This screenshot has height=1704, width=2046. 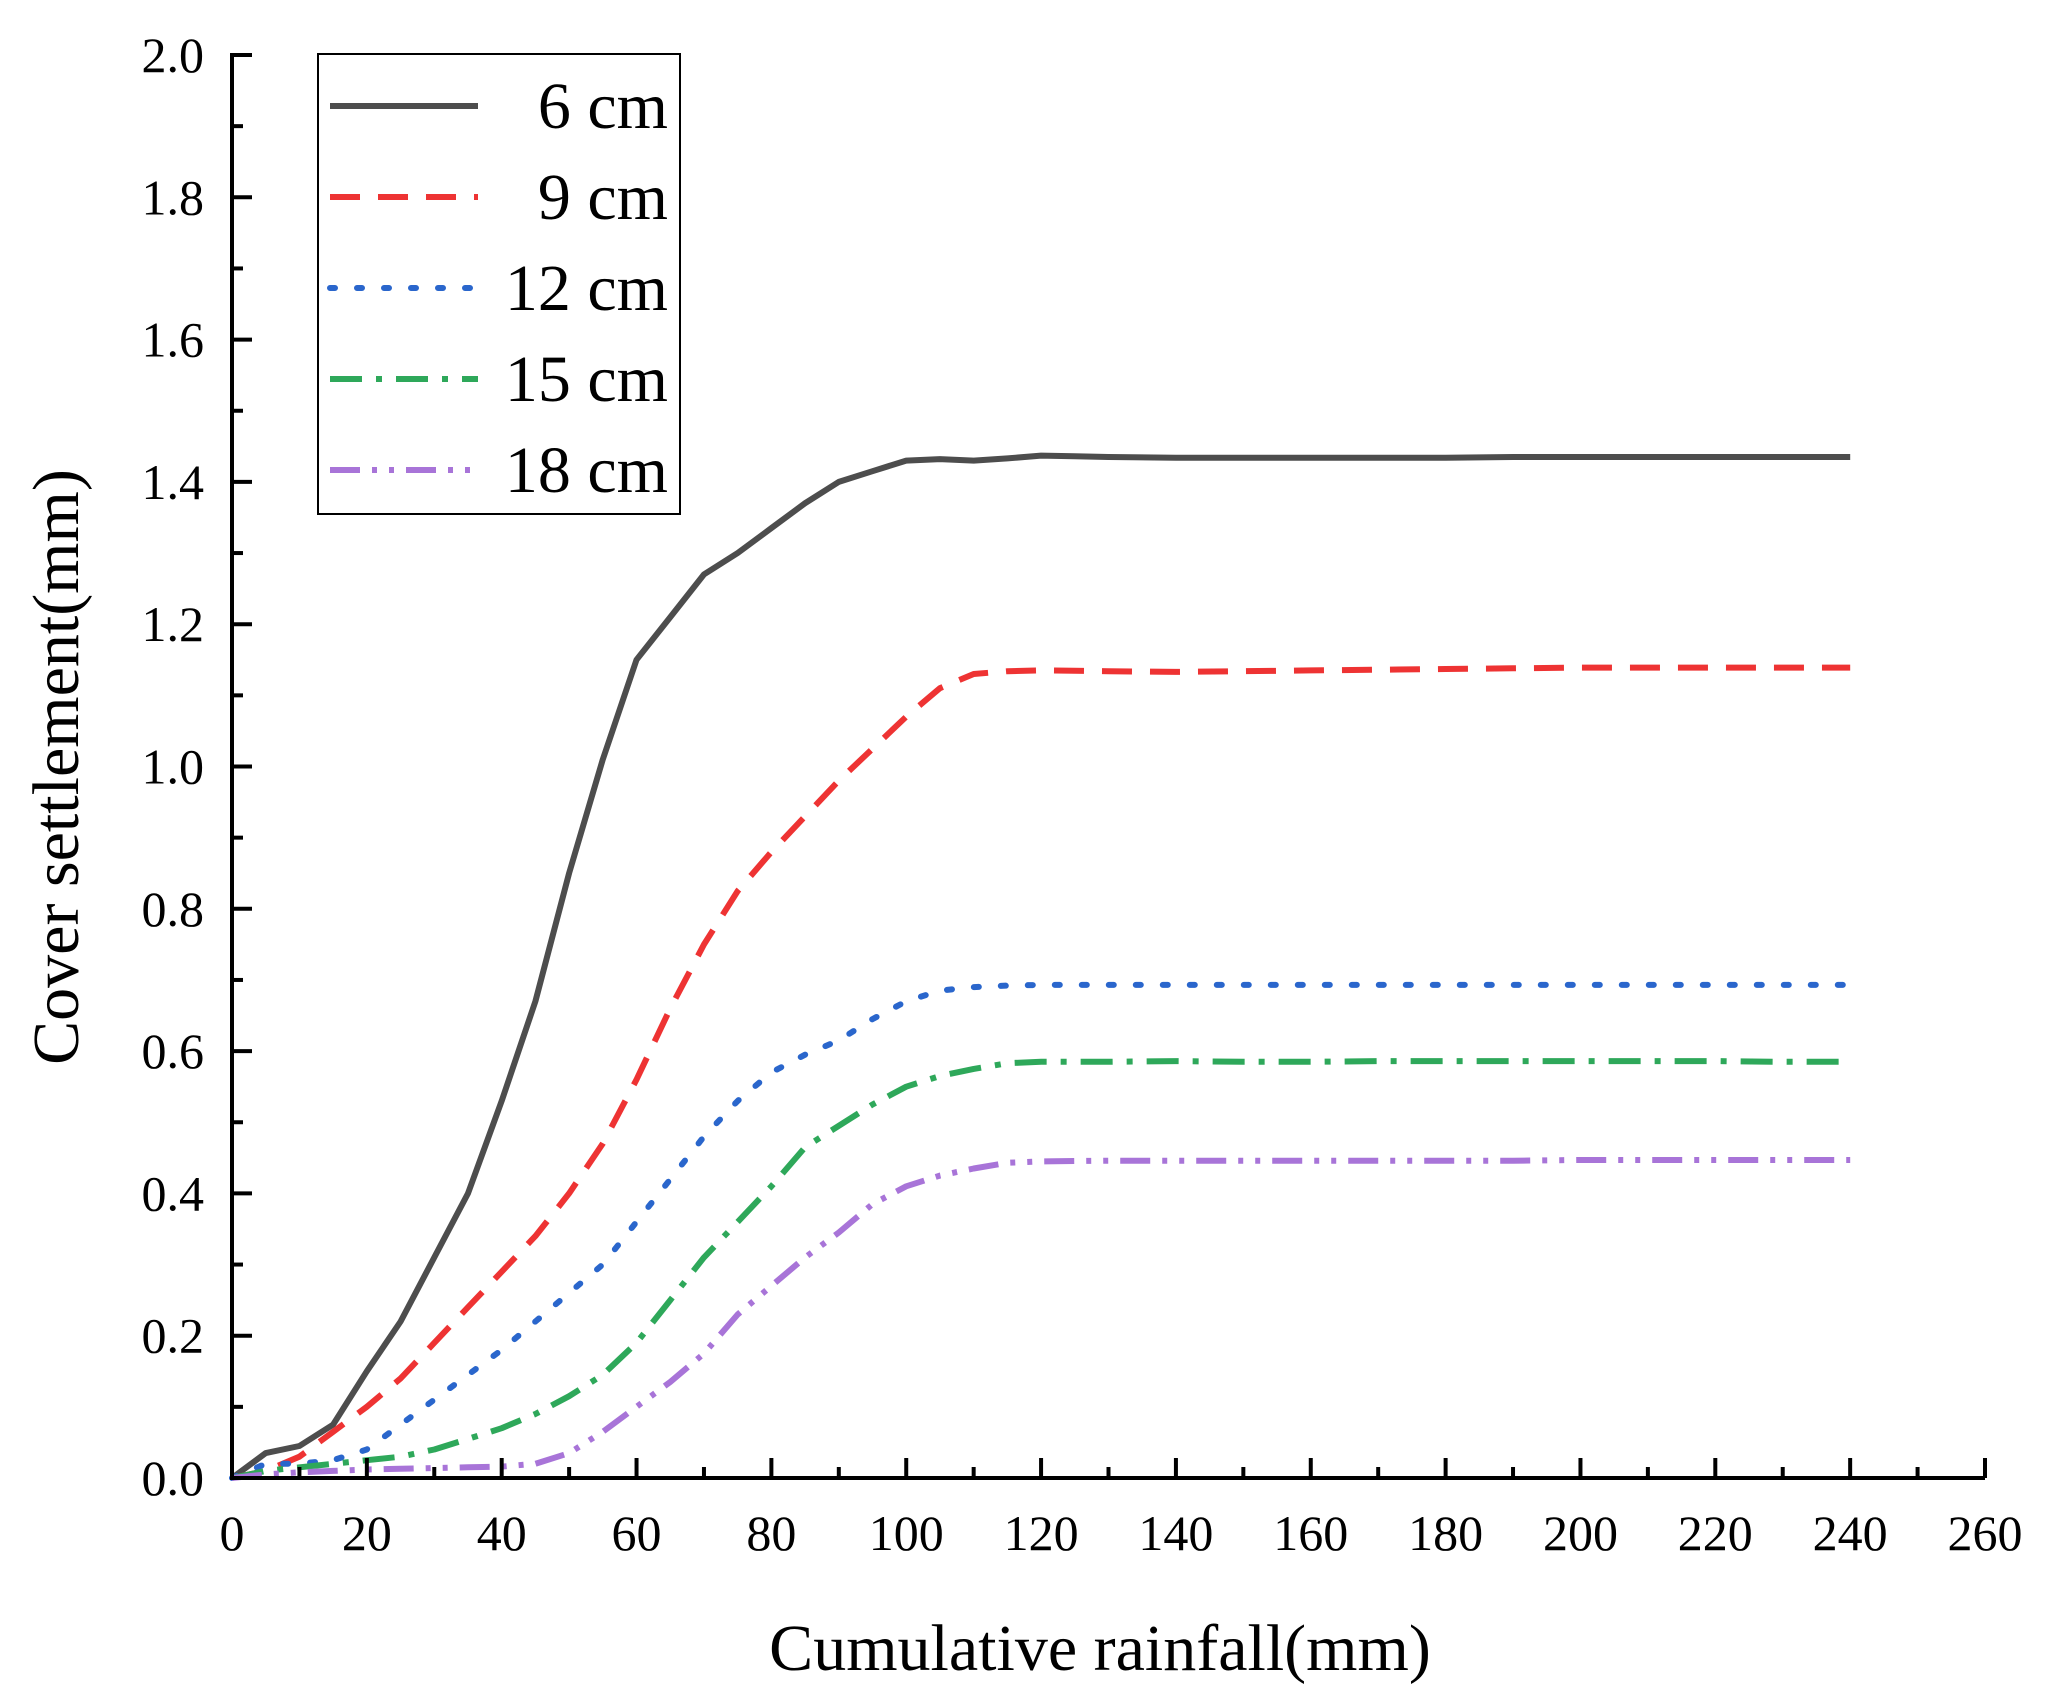 What do you see at coordinates (1985, 1533) in the screenshot?
I see `x-tick-label: 260` at bounding box center [1985, 1533].